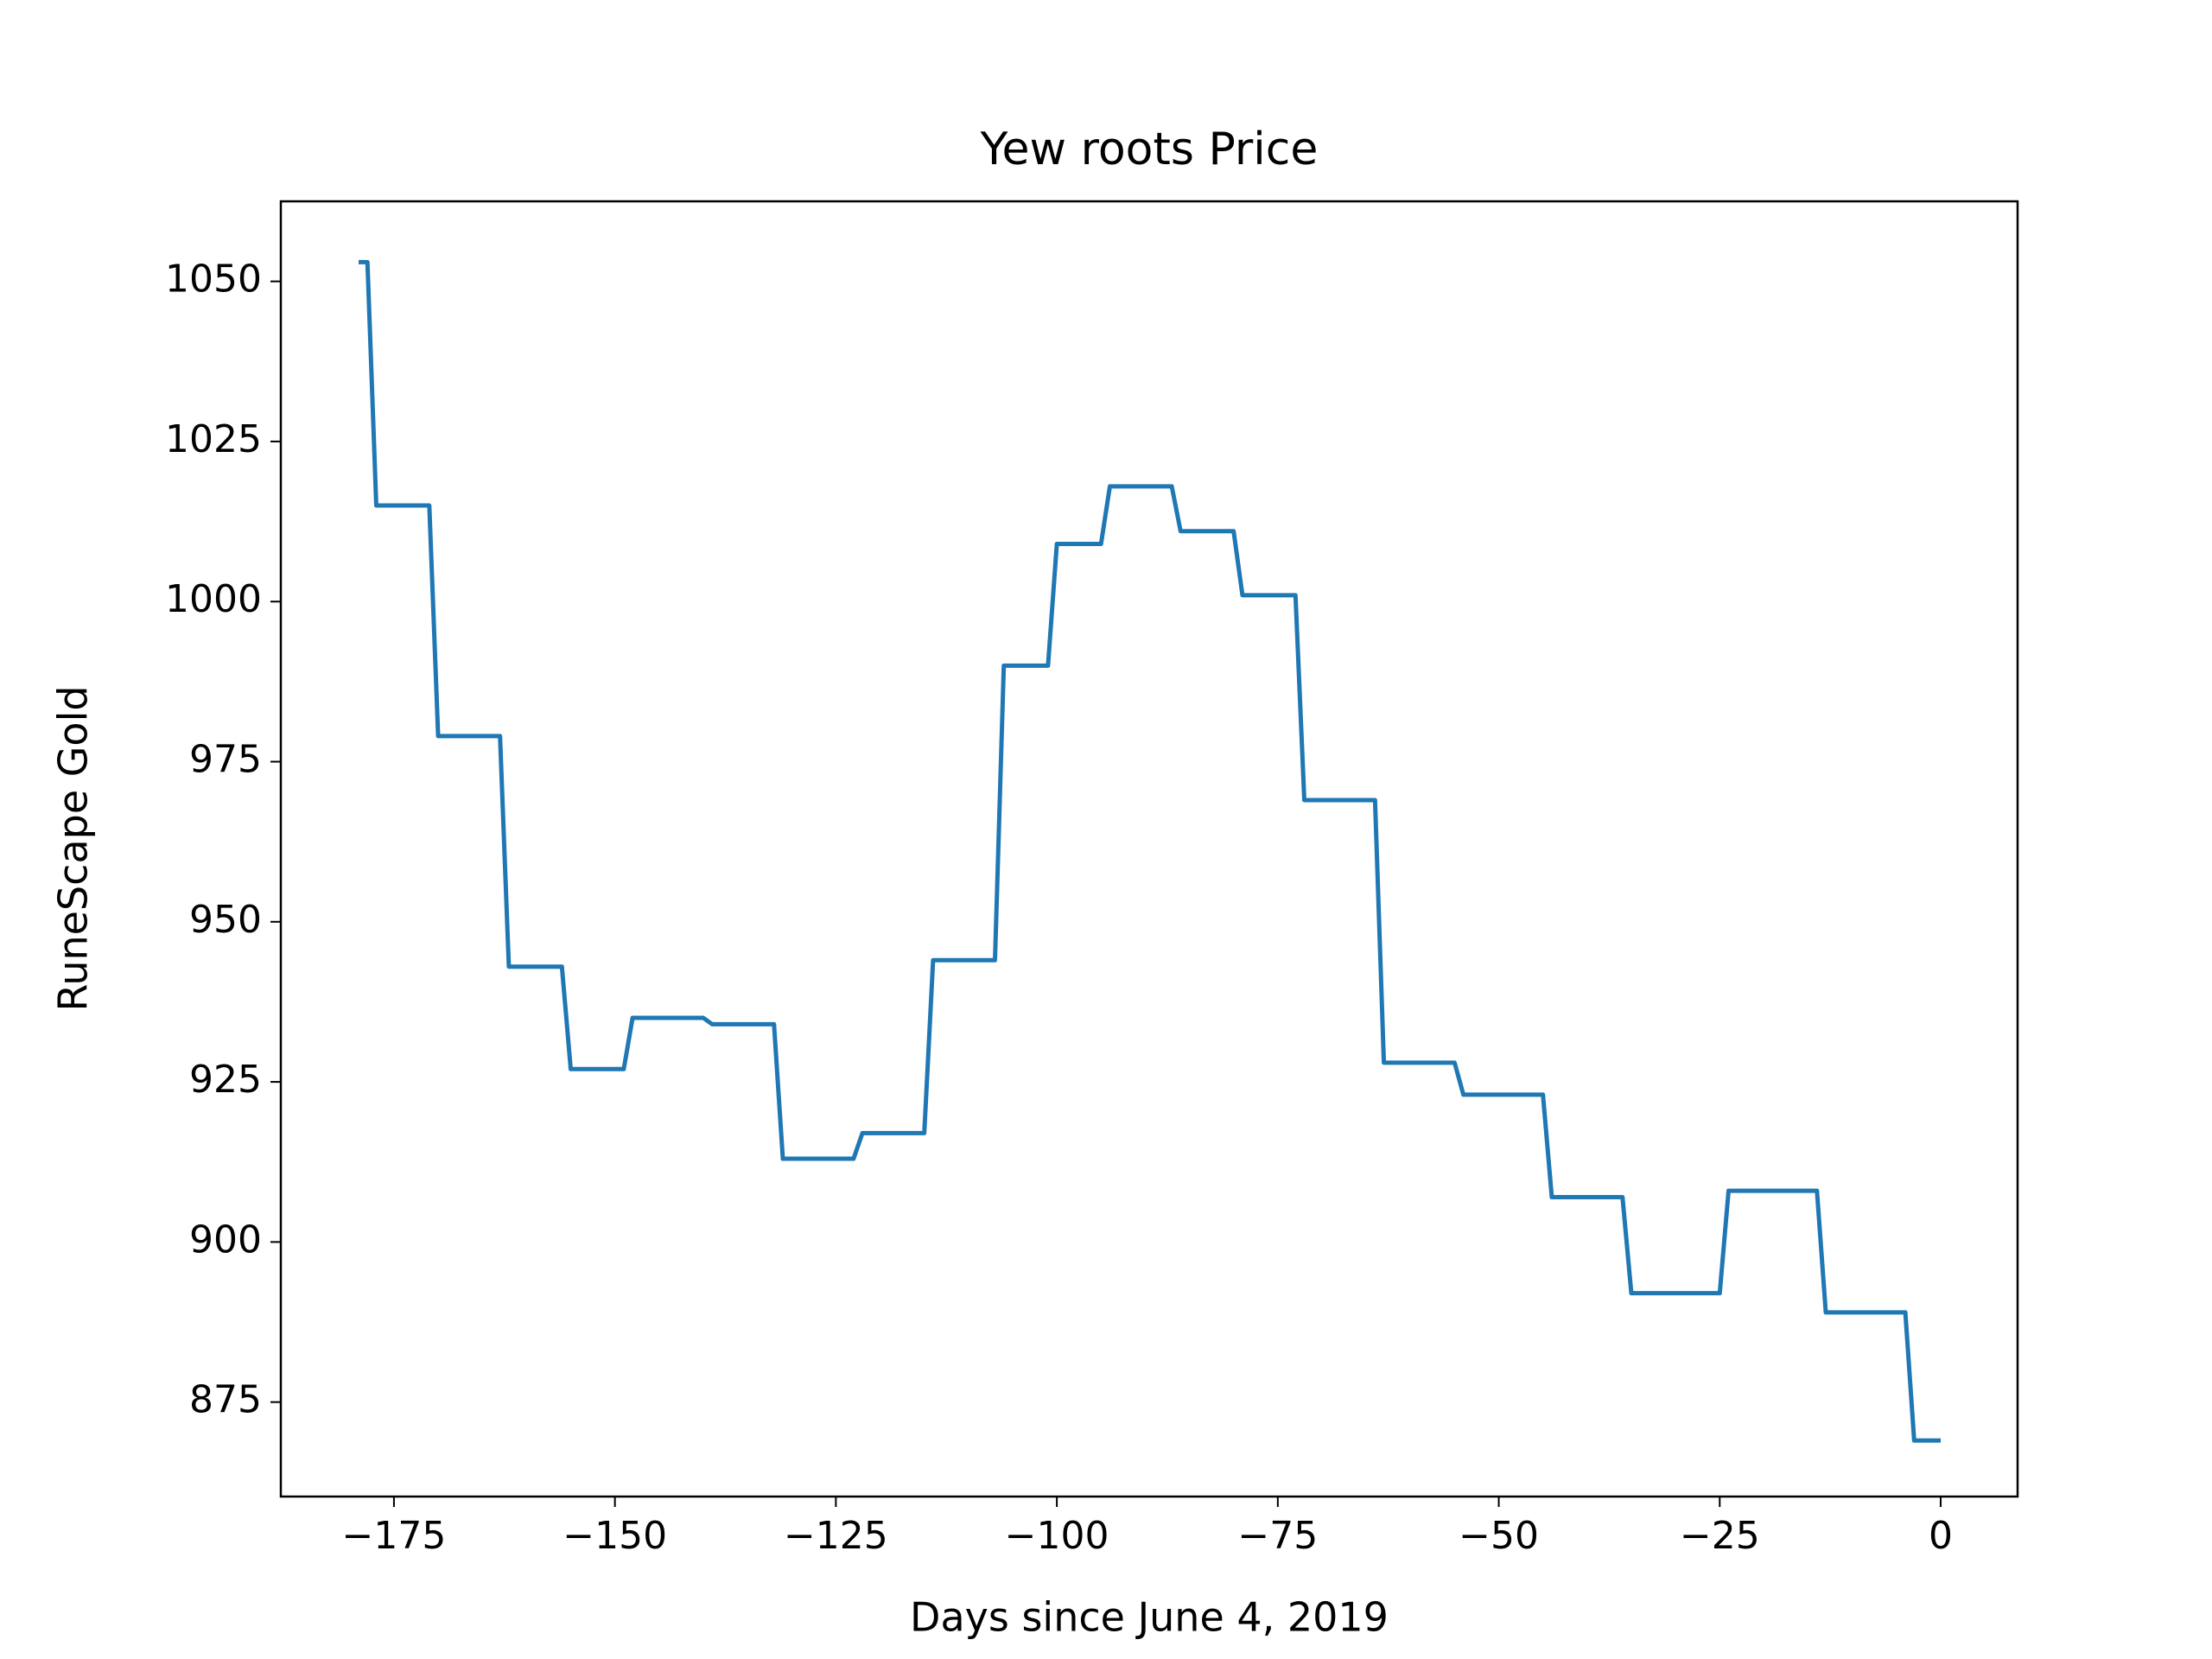  What do you see at coordinates (213, 279) in the screenshot?
I see `y-tick-label: 1050` at bounding box center [213, 279].